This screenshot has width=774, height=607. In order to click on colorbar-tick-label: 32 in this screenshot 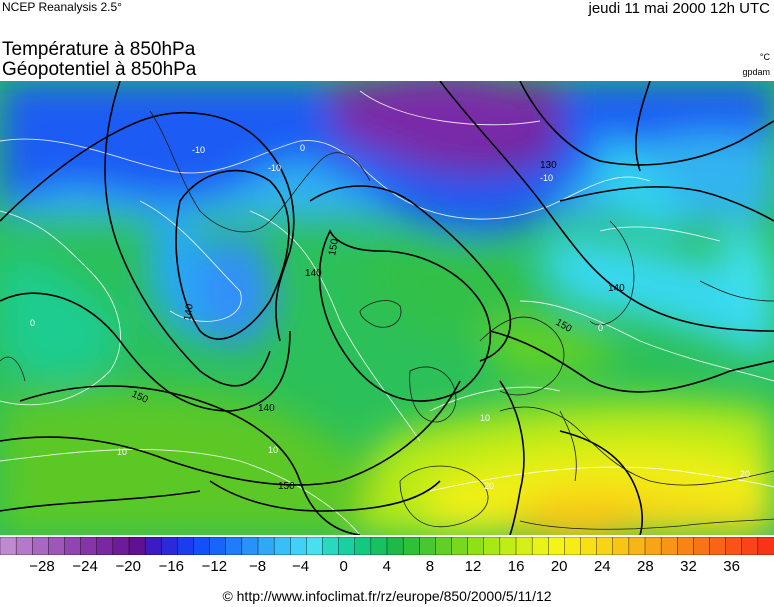, I will do `click(688, 566)`.